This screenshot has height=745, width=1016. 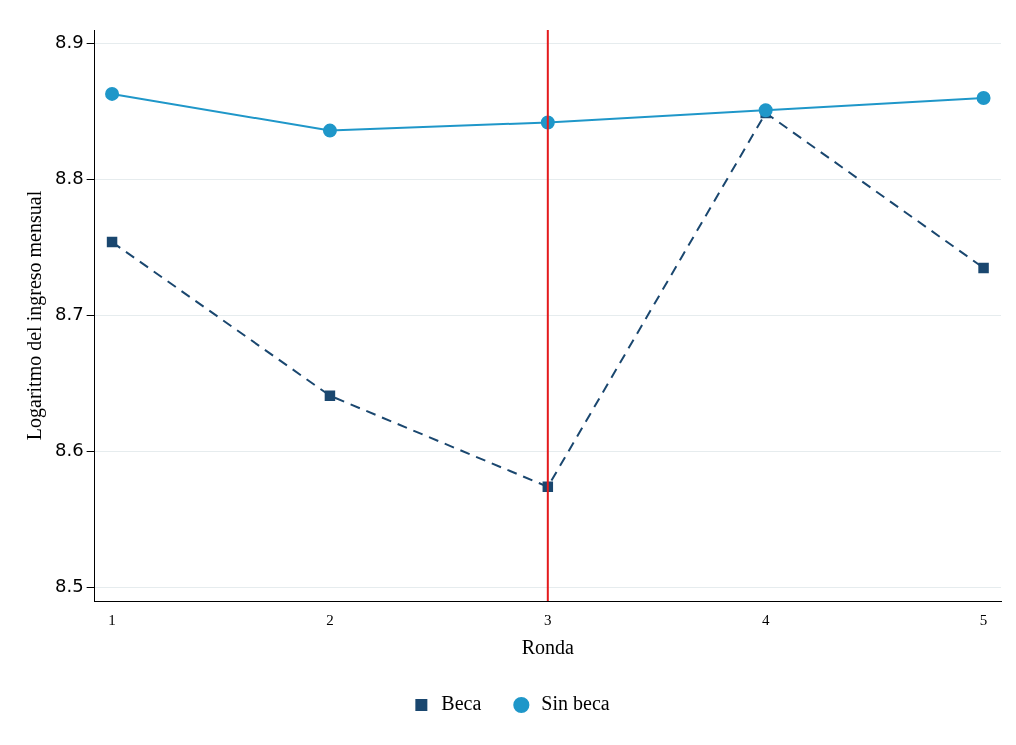 I want to click on y-tick-label: 8.5, so click(x=69, y=586).